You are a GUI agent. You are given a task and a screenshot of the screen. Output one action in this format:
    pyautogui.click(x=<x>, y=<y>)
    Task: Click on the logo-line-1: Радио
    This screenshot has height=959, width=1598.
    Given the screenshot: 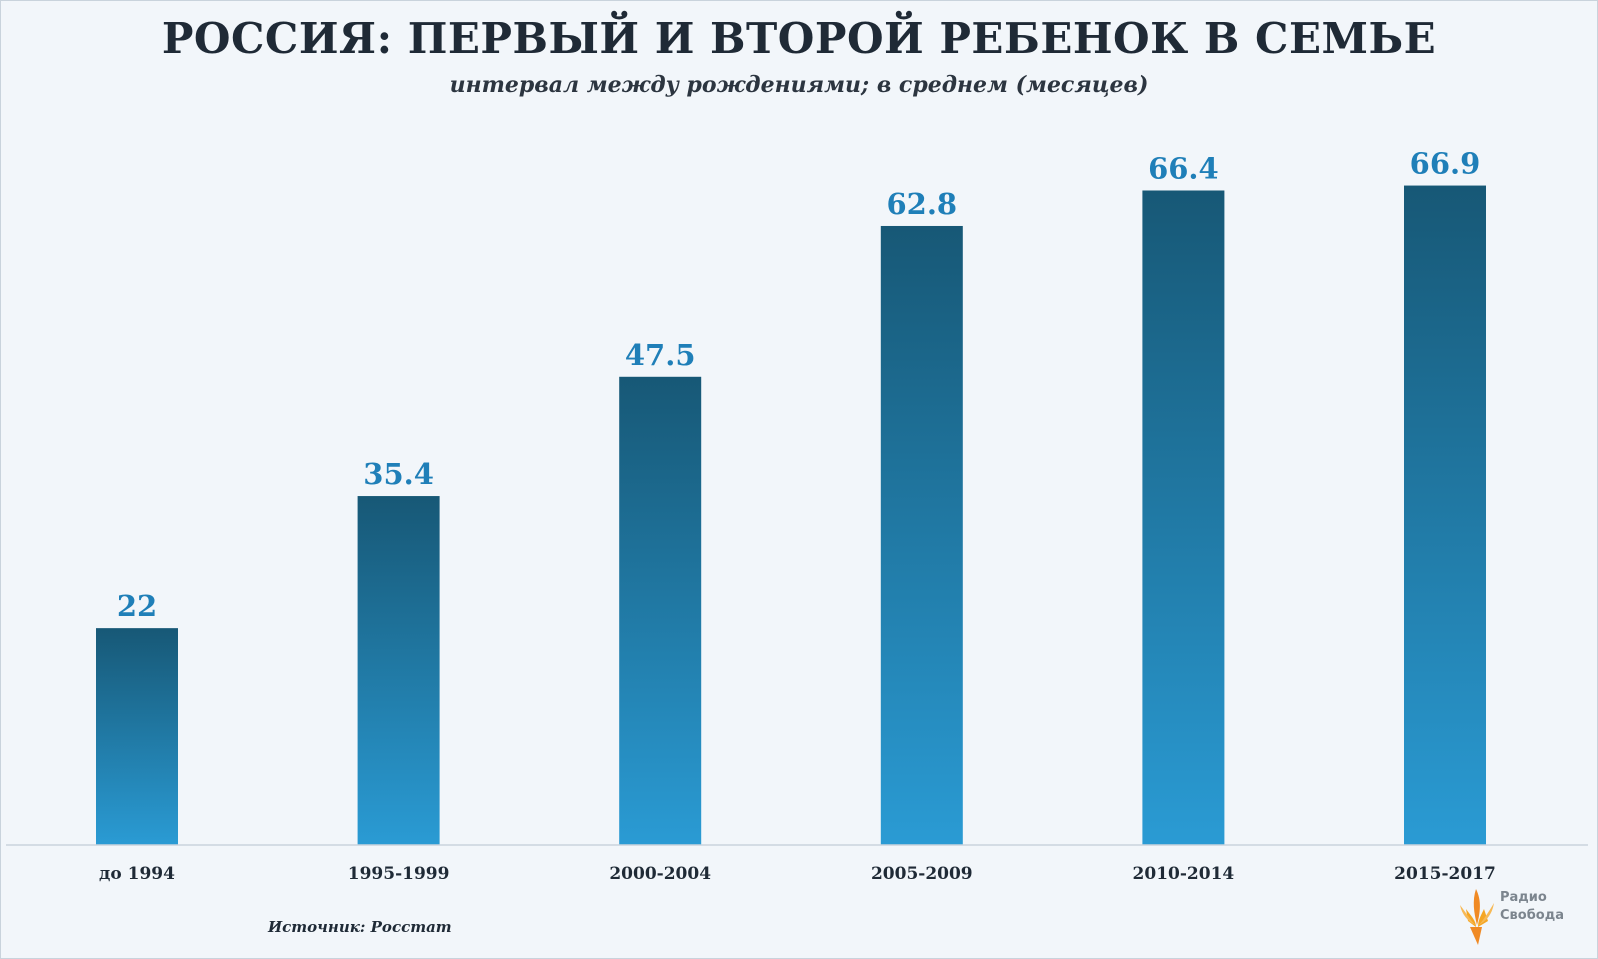 What is the action you would take?
    pyautogui.click(x=1523, y=897)
    